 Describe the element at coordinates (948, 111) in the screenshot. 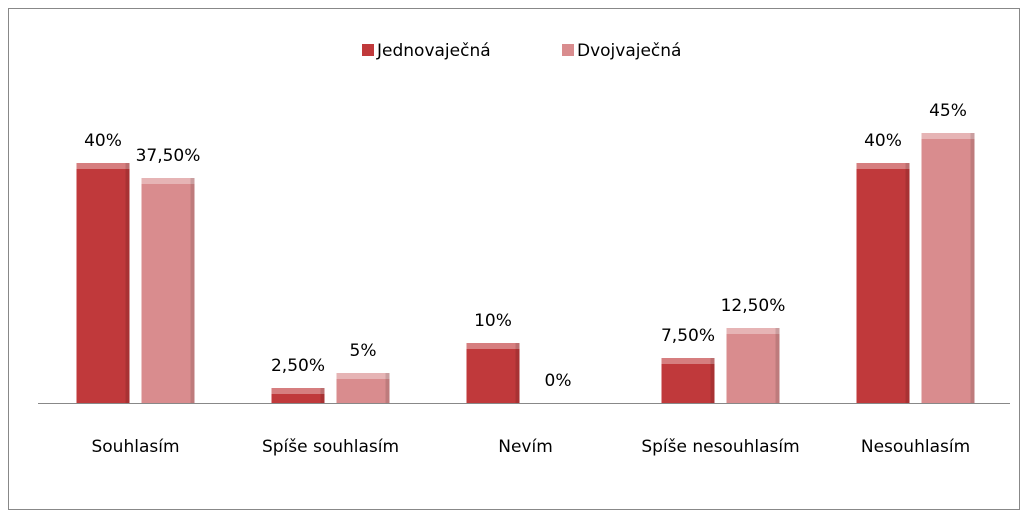

I see `data-label: 45%` at that location.